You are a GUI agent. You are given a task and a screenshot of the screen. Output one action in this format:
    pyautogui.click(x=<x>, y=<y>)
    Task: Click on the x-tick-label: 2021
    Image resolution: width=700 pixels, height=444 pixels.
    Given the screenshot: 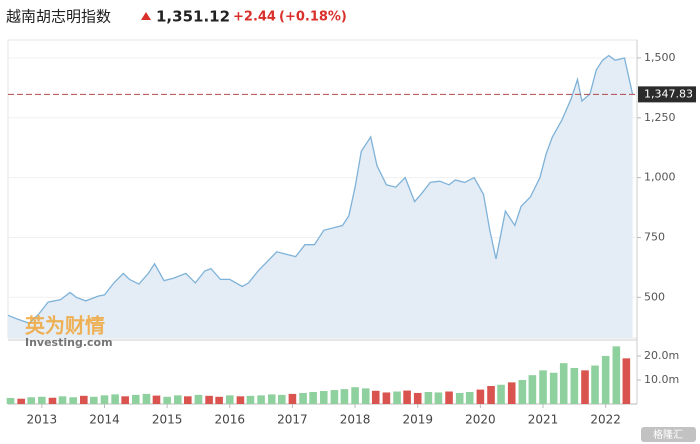 What is the action you would take?
    pyautogui.click(x=543, y=420)
    